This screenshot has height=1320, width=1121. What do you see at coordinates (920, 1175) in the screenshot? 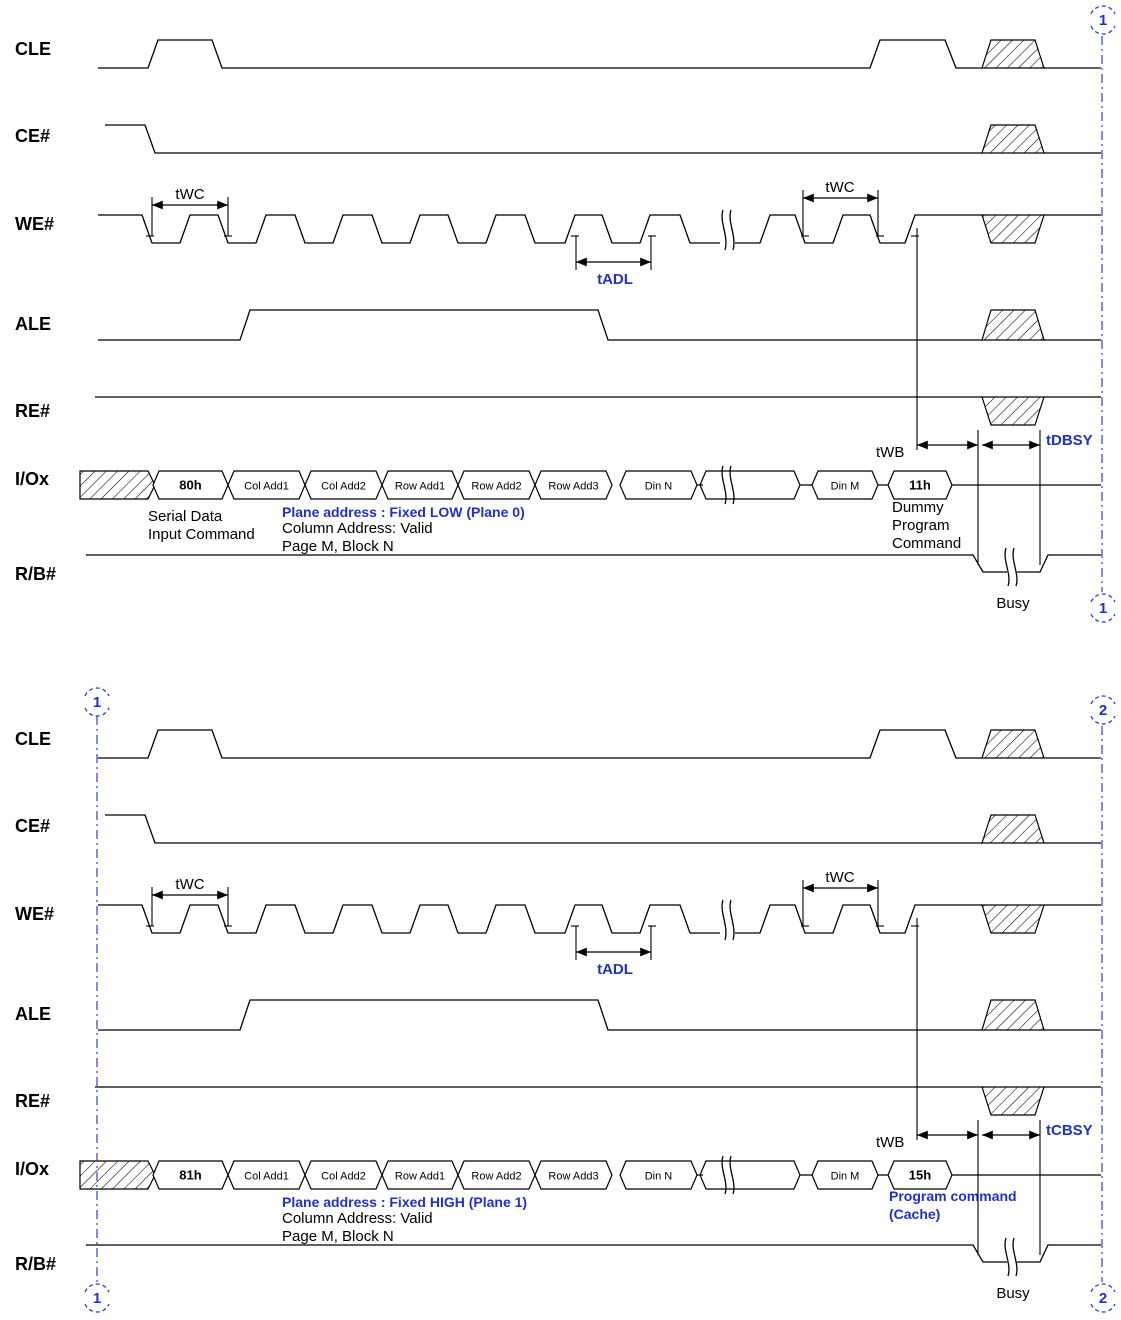
I see `bus-end-command: 15h` at bounding box center [920, 1175].